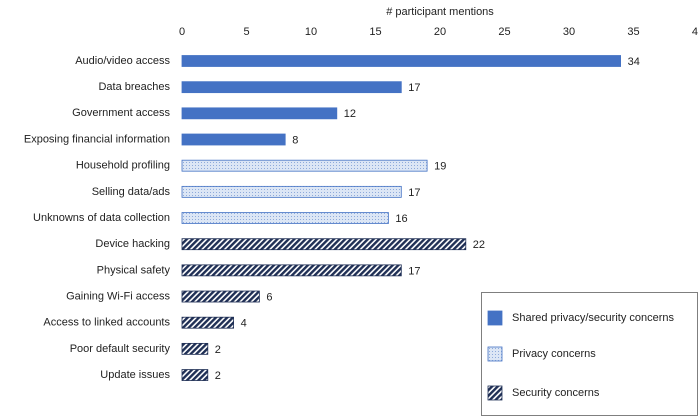 This screenshot has height=416, width=698. What do you see at coordinates (134, 270) in the screenshot?
I see `y-tick-label: Physical safety` at bounding box center [134, 270].